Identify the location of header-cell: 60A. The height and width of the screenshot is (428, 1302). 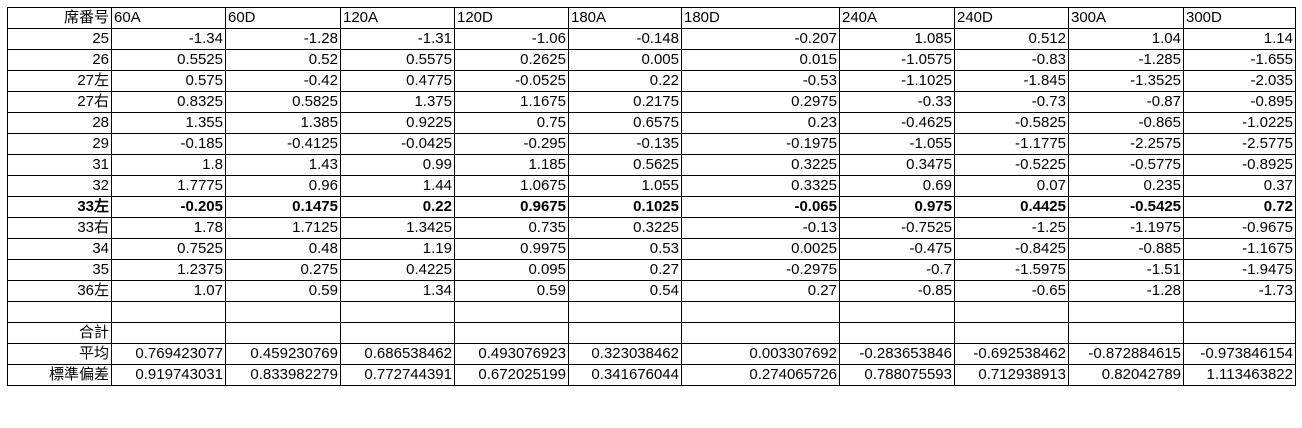
(168, 18).